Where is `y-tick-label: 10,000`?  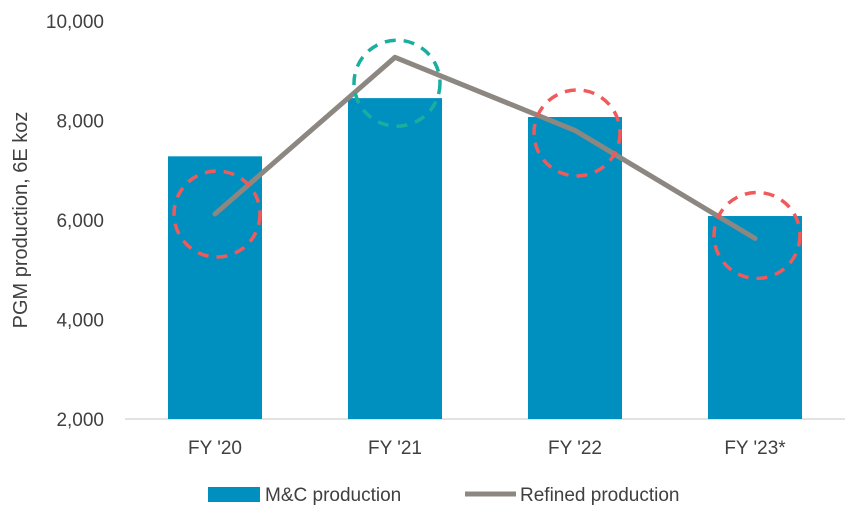 y-tick-label: 10,000 is located at coordinates (75, 22).